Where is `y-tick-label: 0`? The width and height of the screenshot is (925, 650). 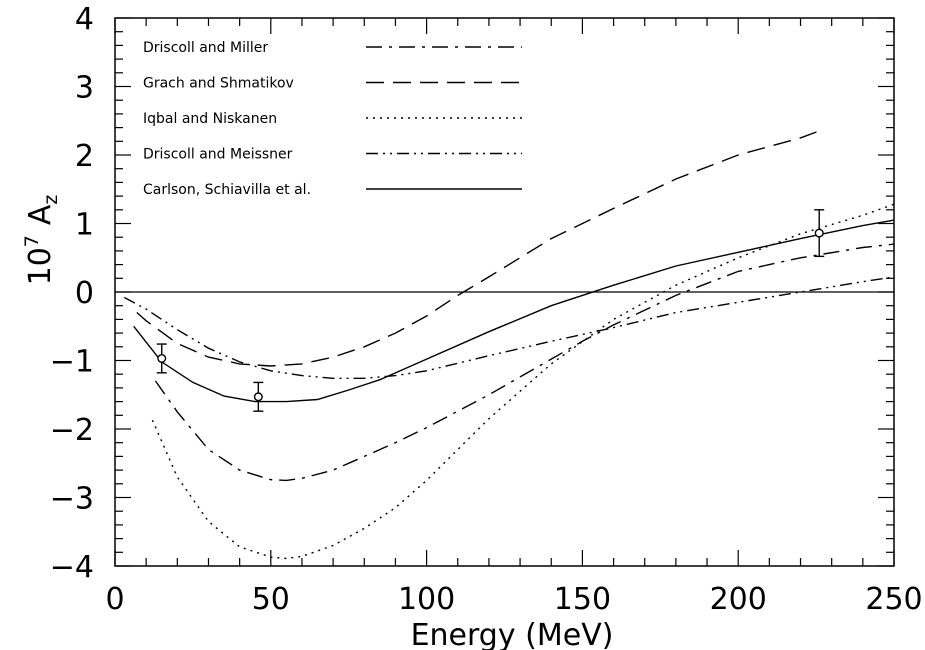 y-tick-label: 0 is located at coordinates (84, 293).